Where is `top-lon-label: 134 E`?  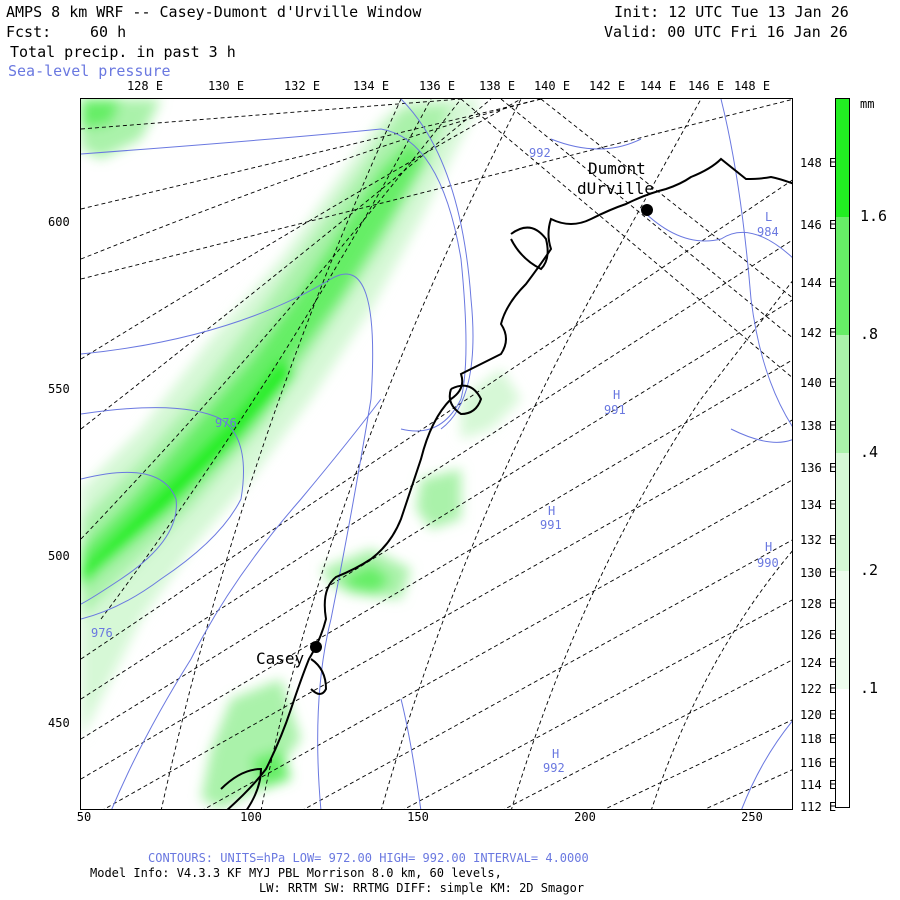 top-lon-label: 134 E is located at coordinates (371, 86).